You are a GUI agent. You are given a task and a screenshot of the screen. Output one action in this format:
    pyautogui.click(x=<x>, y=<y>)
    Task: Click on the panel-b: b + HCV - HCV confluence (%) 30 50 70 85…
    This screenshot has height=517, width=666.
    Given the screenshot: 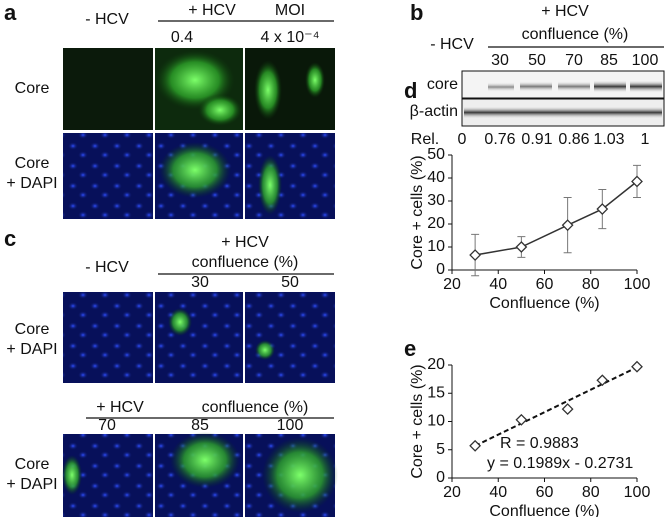 What is the action you would take?
    pyautogui.click(x=537, y=74)
    